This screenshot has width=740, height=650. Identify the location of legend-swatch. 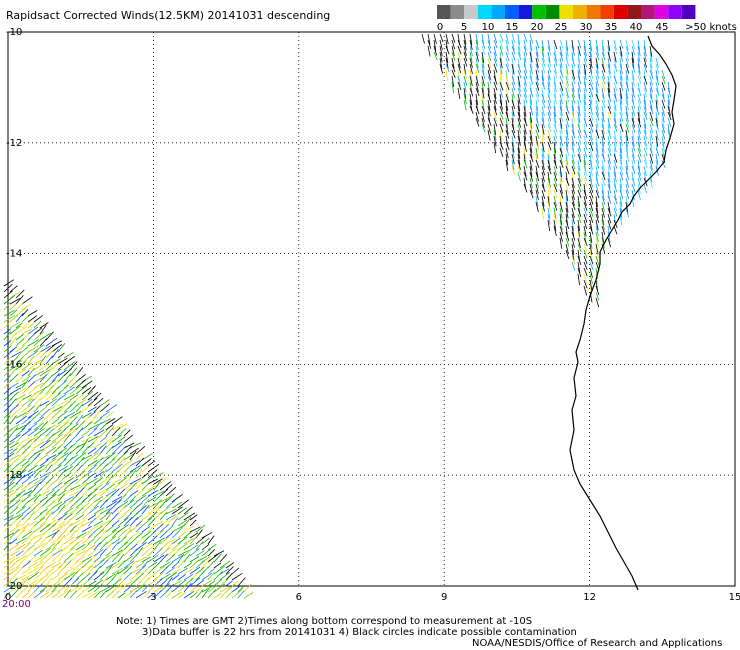
(566, 12).